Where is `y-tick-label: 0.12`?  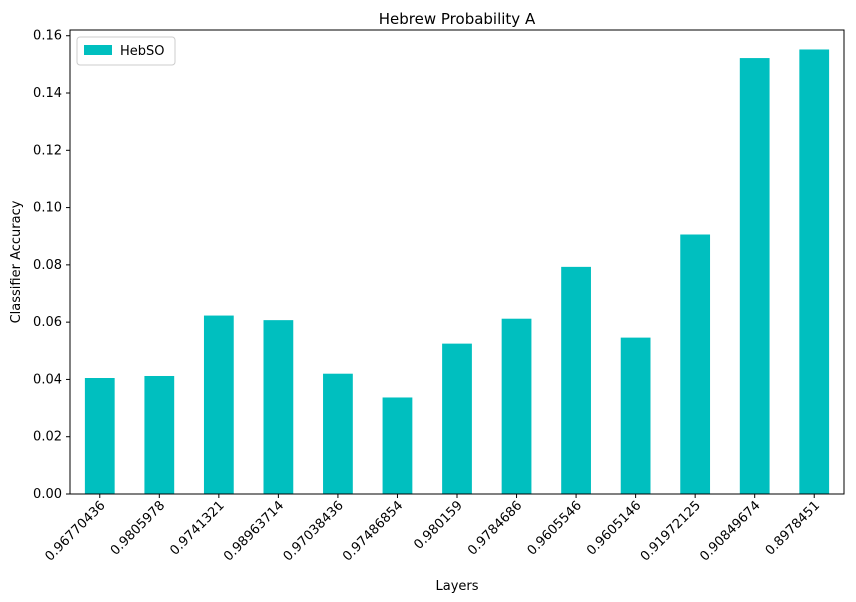 y-tick-label: 0.12 is located at coordinates (47, 150).